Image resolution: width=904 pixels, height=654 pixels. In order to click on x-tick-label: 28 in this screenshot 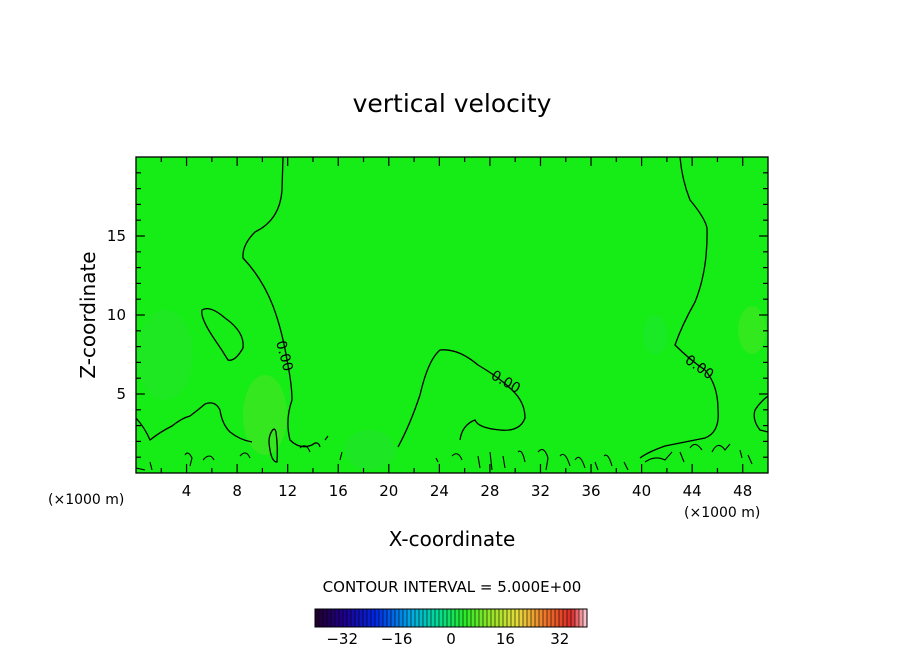, I will do `click(489, 491)`.